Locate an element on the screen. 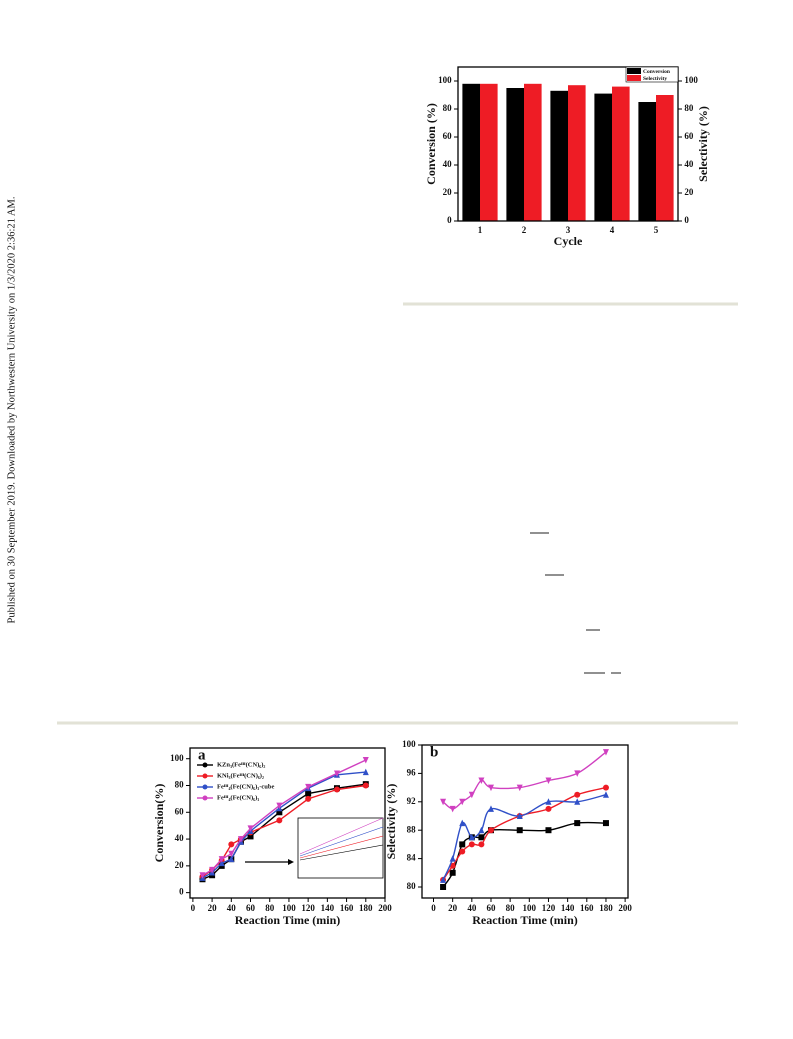 This screenshot has height=1039, width=793. y2-axis-label: Selectivity (%) is located at coordinates (703, 144).